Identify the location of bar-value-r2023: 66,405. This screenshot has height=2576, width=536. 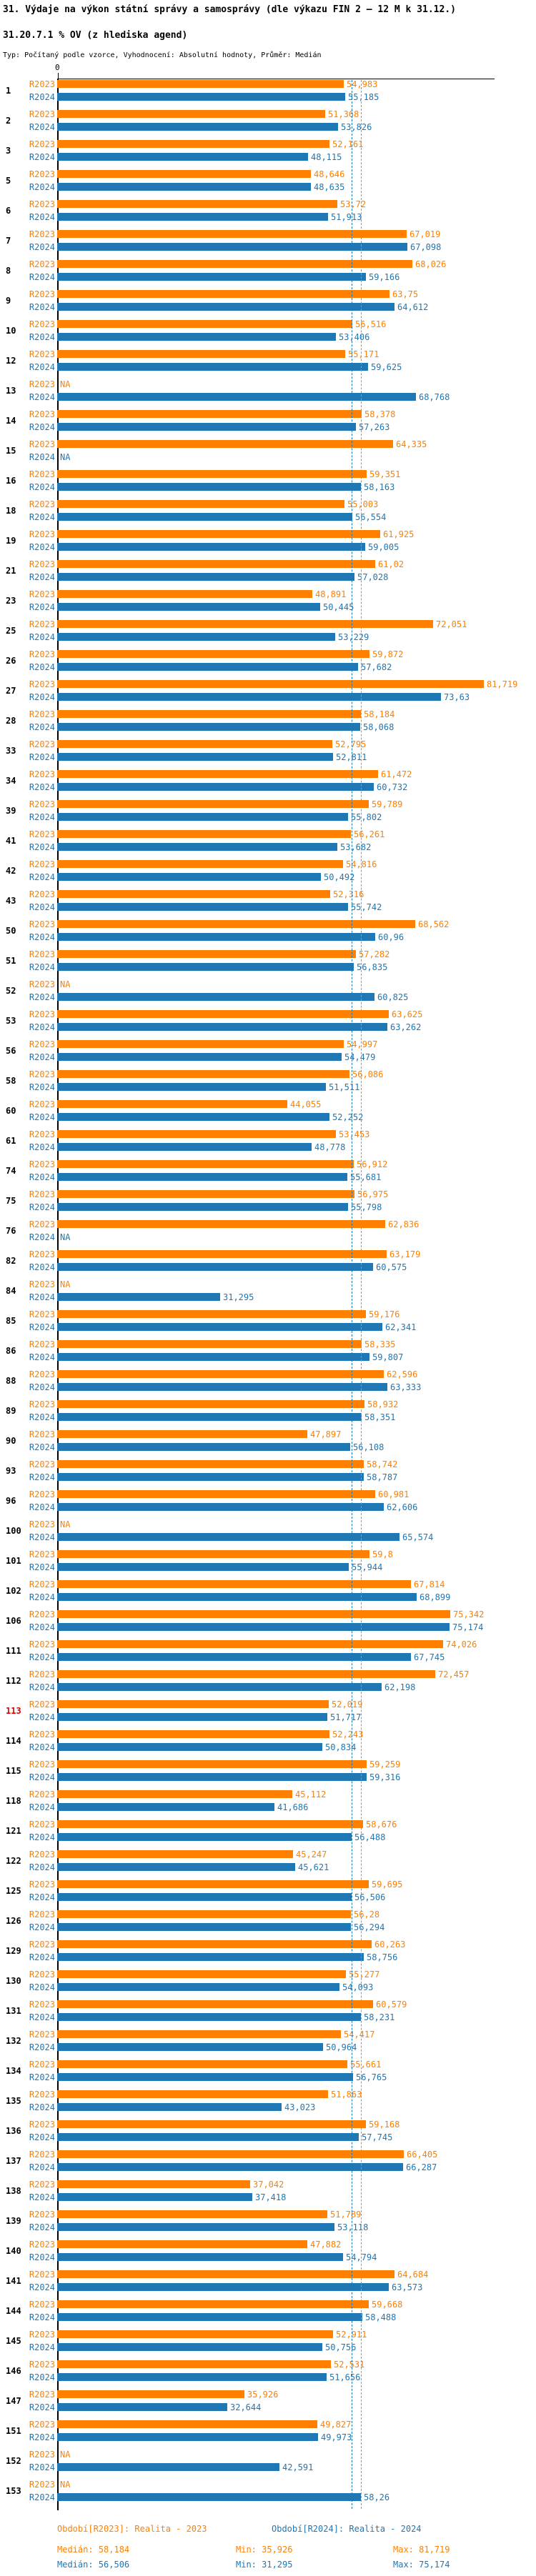
(422, 2155).